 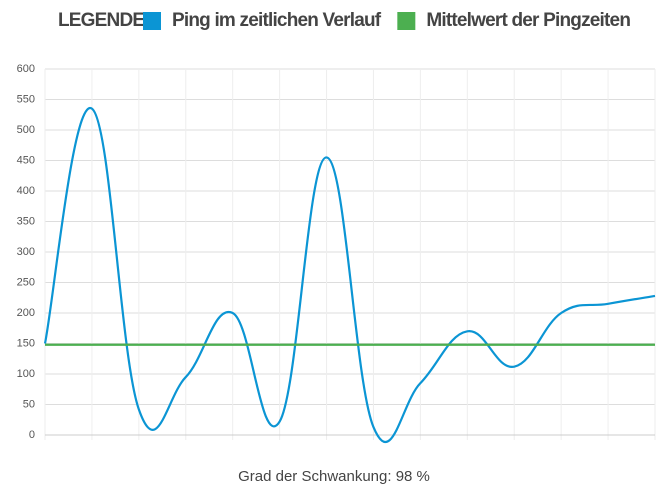 What do you see at coordinates (104, 20) in the screenshot?
I see `legend-title: LEGENDE:` at bounding box center [104, 20].